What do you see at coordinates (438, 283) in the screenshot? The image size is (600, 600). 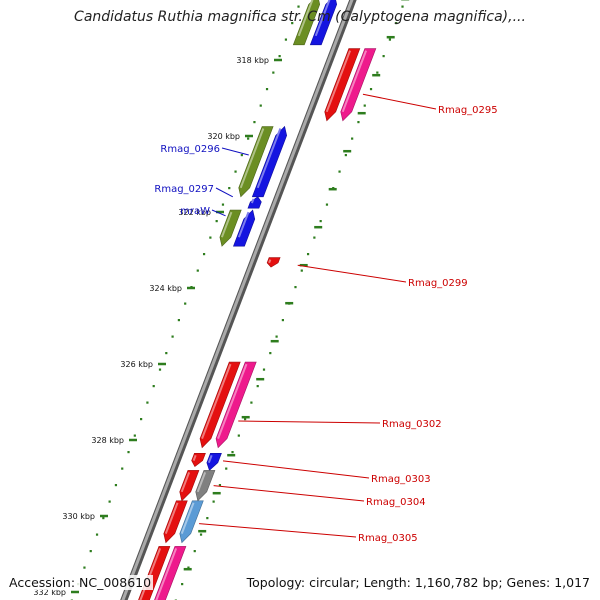 I see `right-gene-label: Rmag_0299` at bounding box center [438, 283].